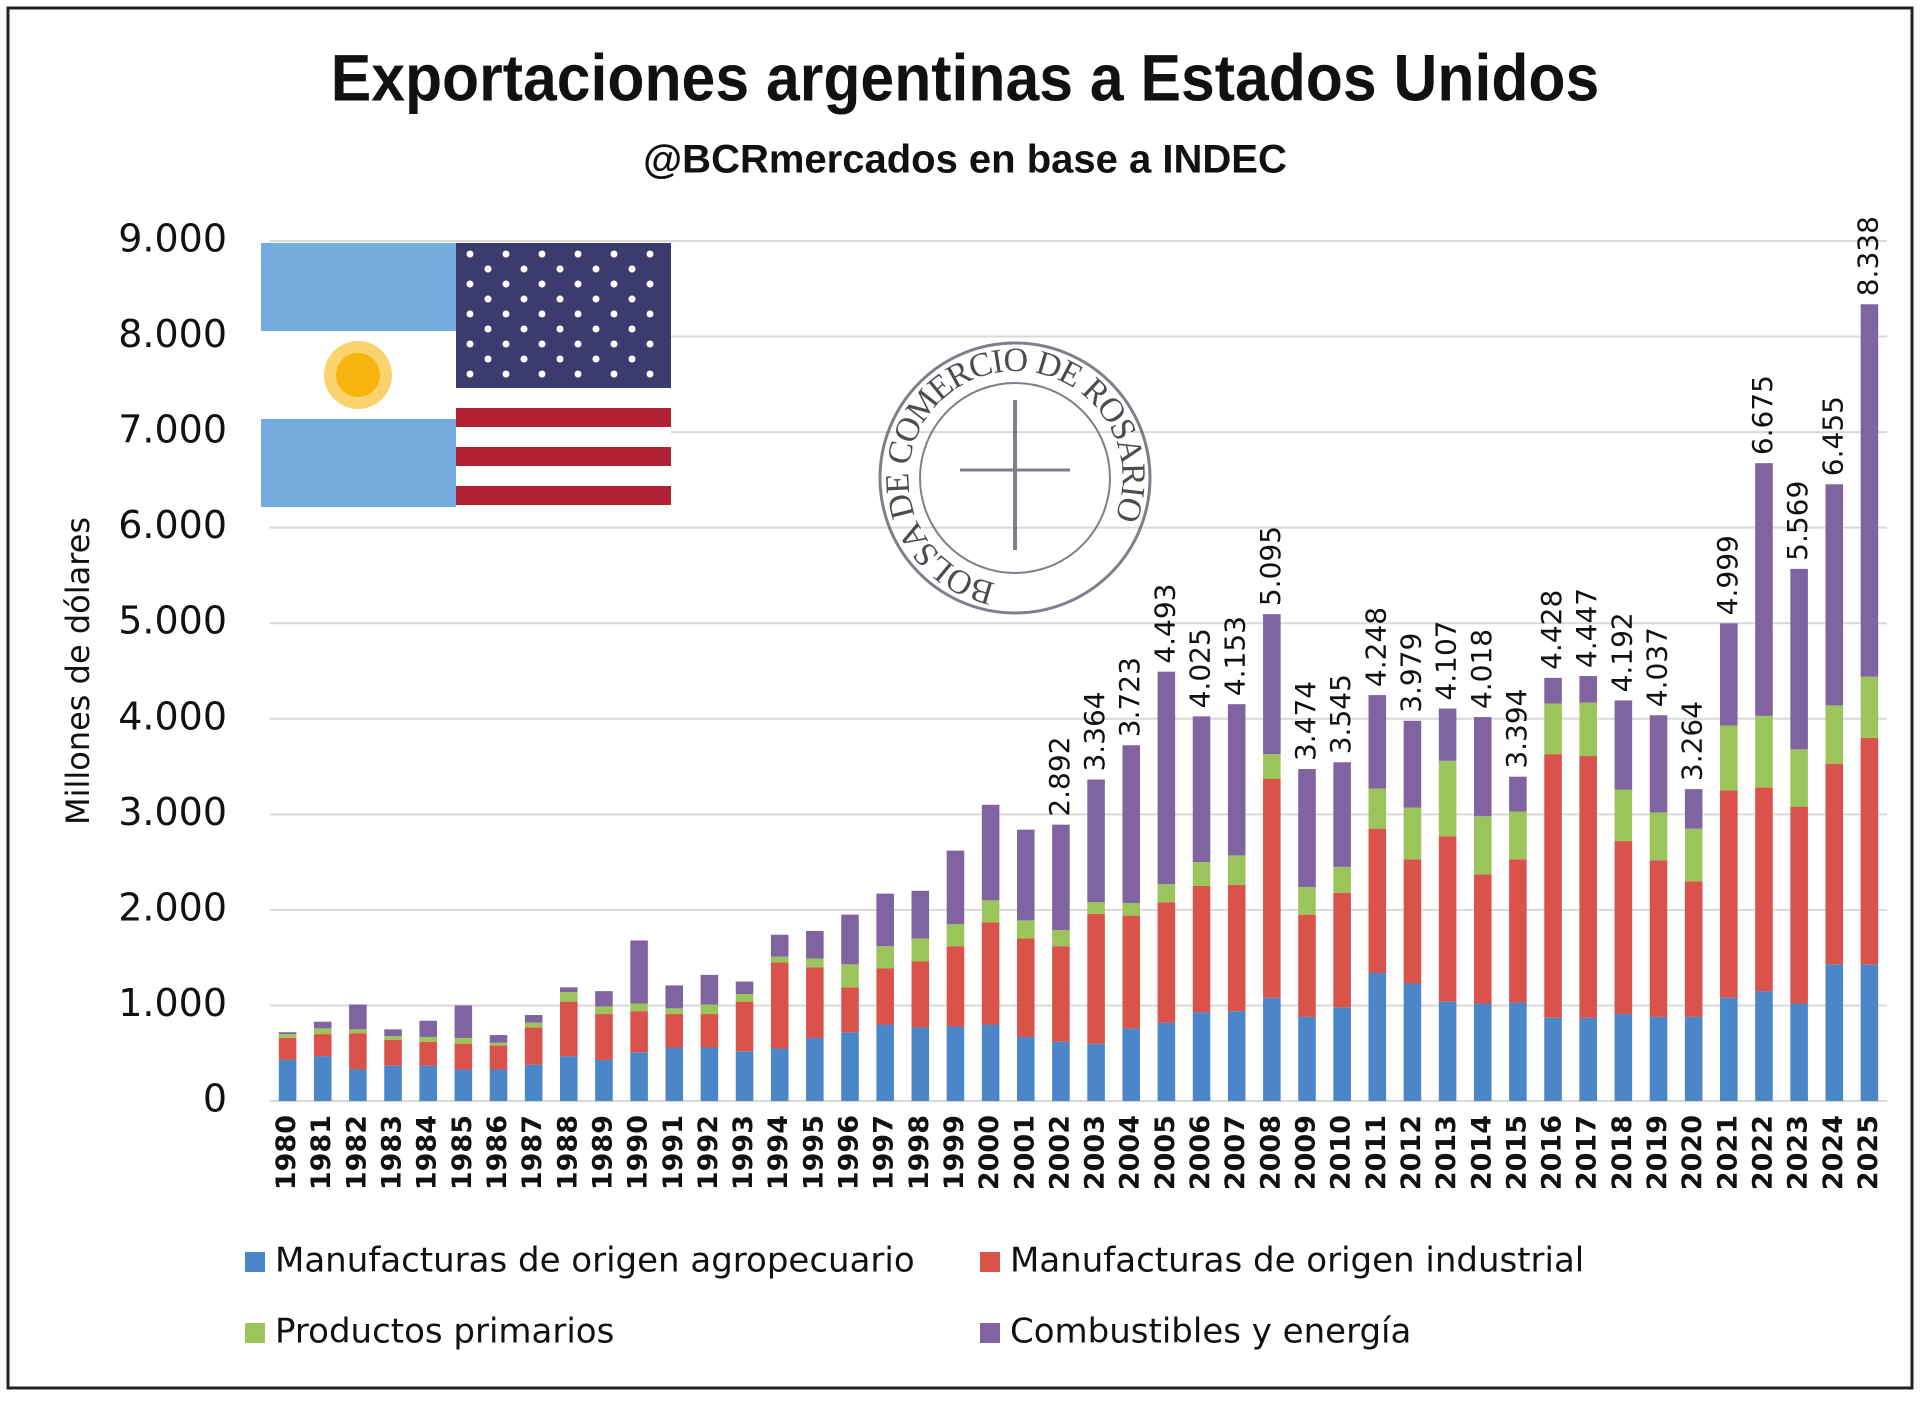 Image resolution: width=1920 pixels, height=1402 pixels. I want to click on total-label: 4.025, so click(1200, 668).